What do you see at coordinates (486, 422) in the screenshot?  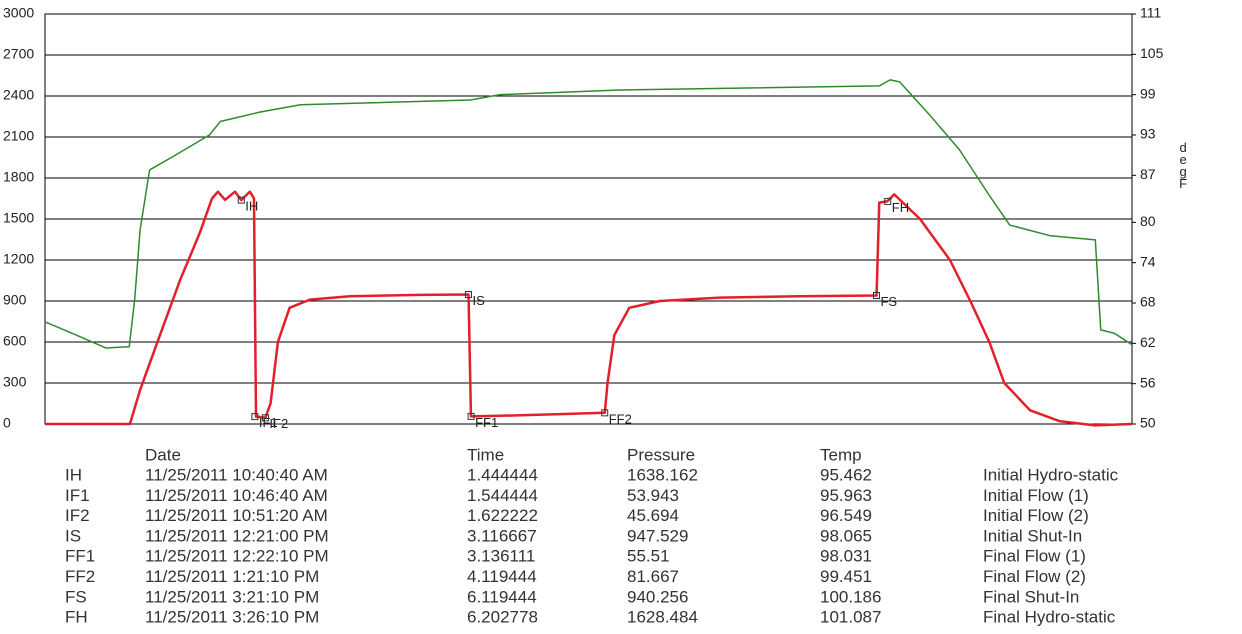 I see `event-label: FF1` at bounding box center [486, 422].